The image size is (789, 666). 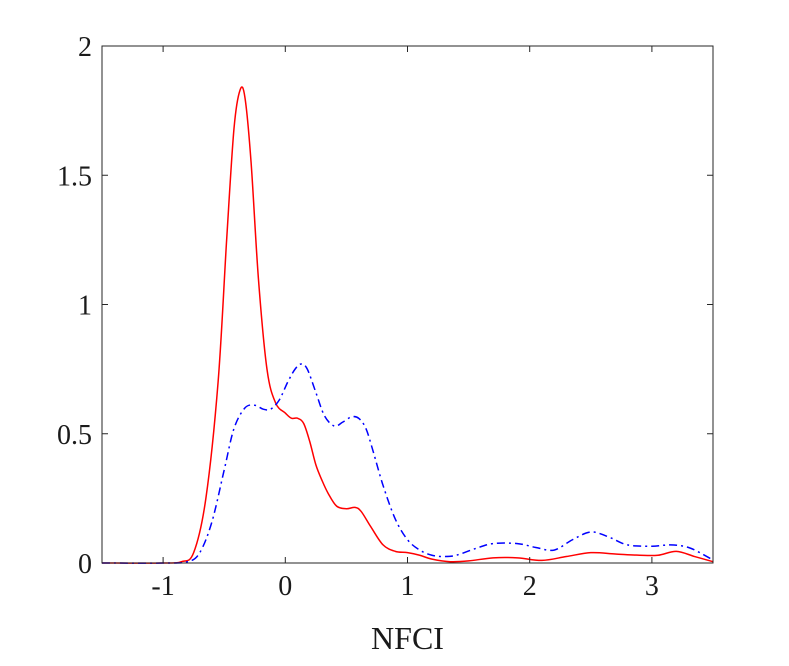 I want to click on y-tick-label: 0, so click(x=85, y=564).